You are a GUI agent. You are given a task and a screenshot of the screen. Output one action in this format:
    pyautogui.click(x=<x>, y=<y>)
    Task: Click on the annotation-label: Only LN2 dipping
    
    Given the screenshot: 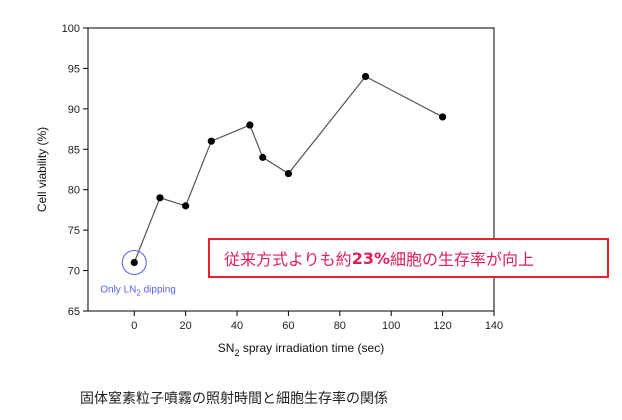 What is the action you would take?
    pyautogui.click(x=138, y=290)
    